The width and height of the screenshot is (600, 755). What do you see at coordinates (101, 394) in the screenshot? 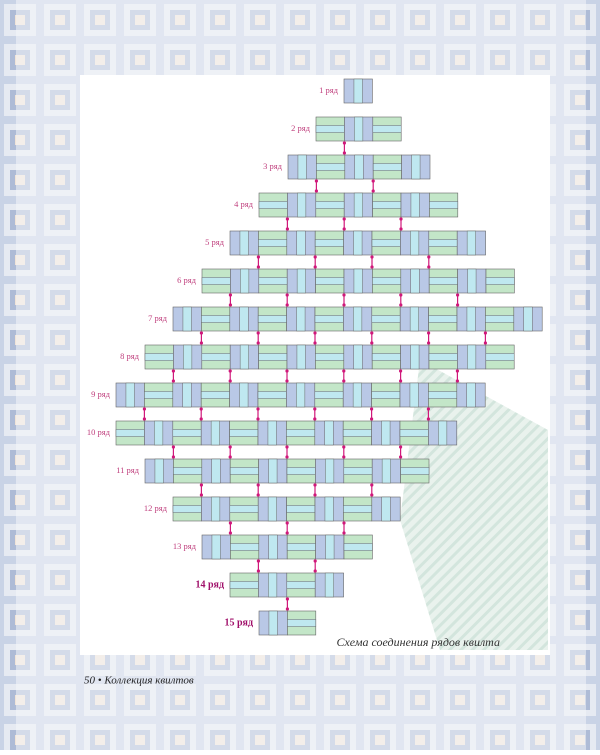
I see `row-label: 9 ряд` at bounding box center [101, 394].